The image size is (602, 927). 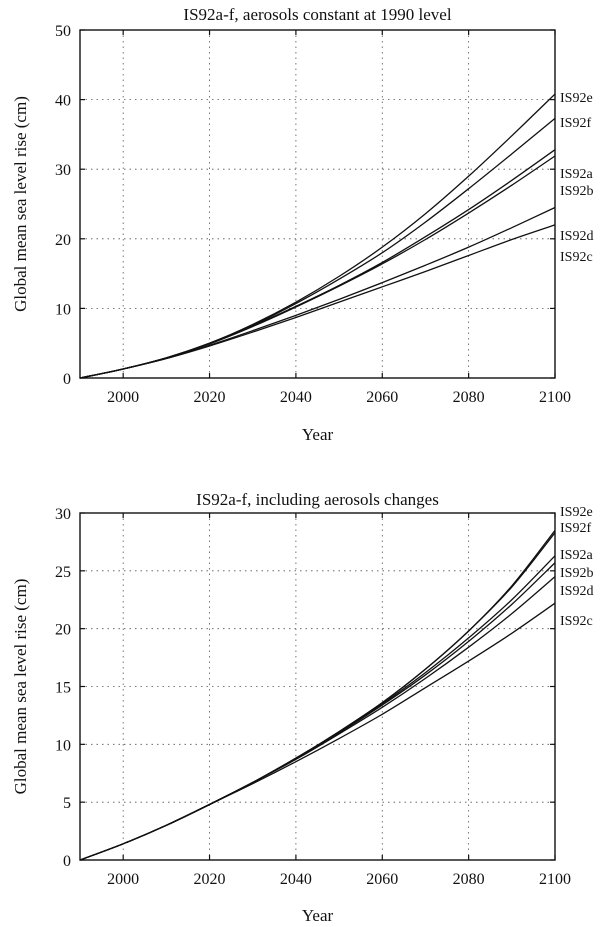 I want to click on chart-title: IS92a-f, including aerosols changes, so click(x=317, y=499).